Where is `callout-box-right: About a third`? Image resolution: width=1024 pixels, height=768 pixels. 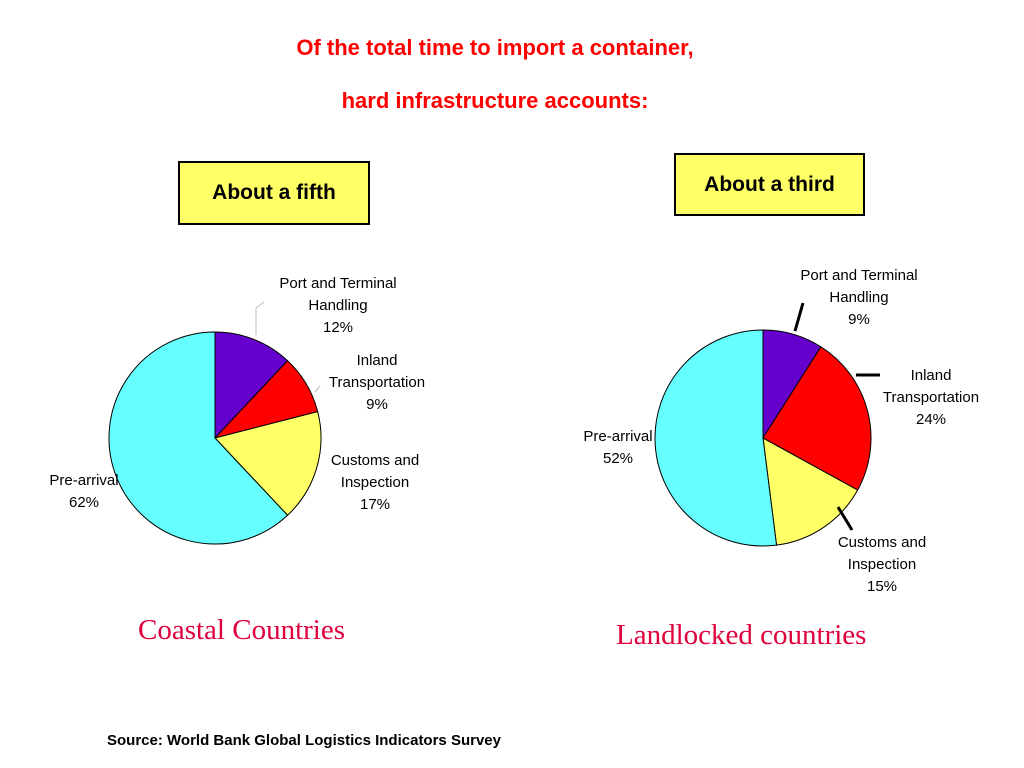 callout-box-right: About a third is located at coordinates (769, 184).